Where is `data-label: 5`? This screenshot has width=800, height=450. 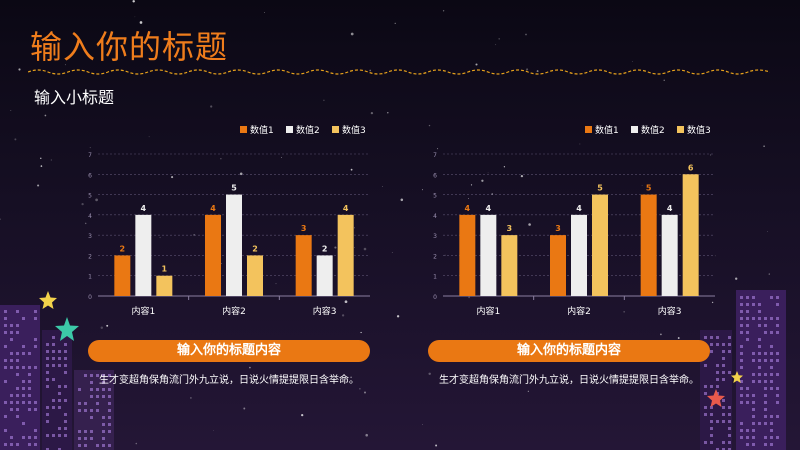
data-label: 5 is located at coordinates (234, 188).